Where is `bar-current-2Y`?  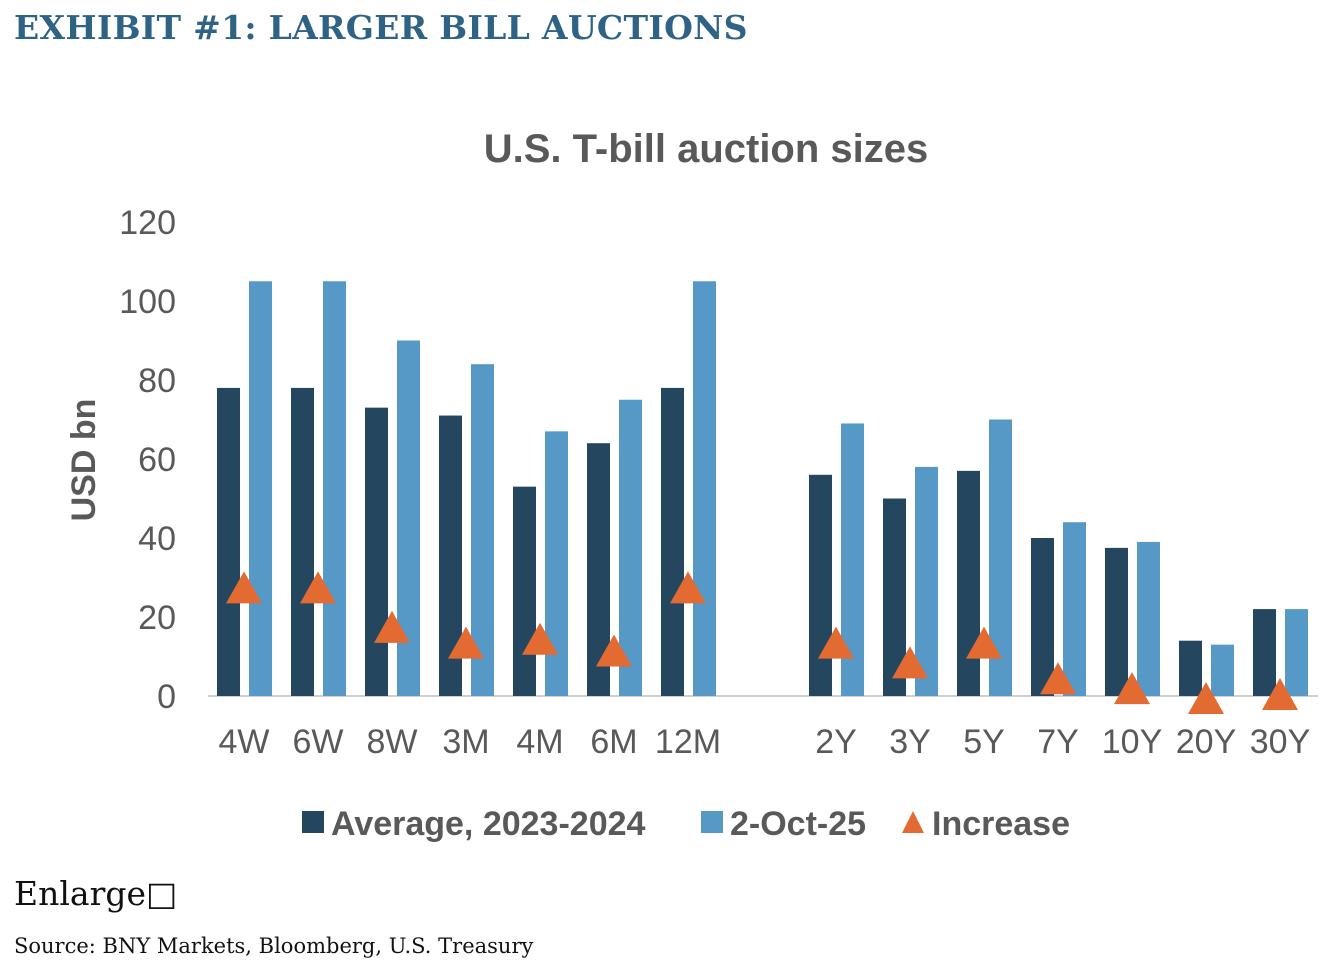 bar-current-2Y is located at coordinates (852, 559).